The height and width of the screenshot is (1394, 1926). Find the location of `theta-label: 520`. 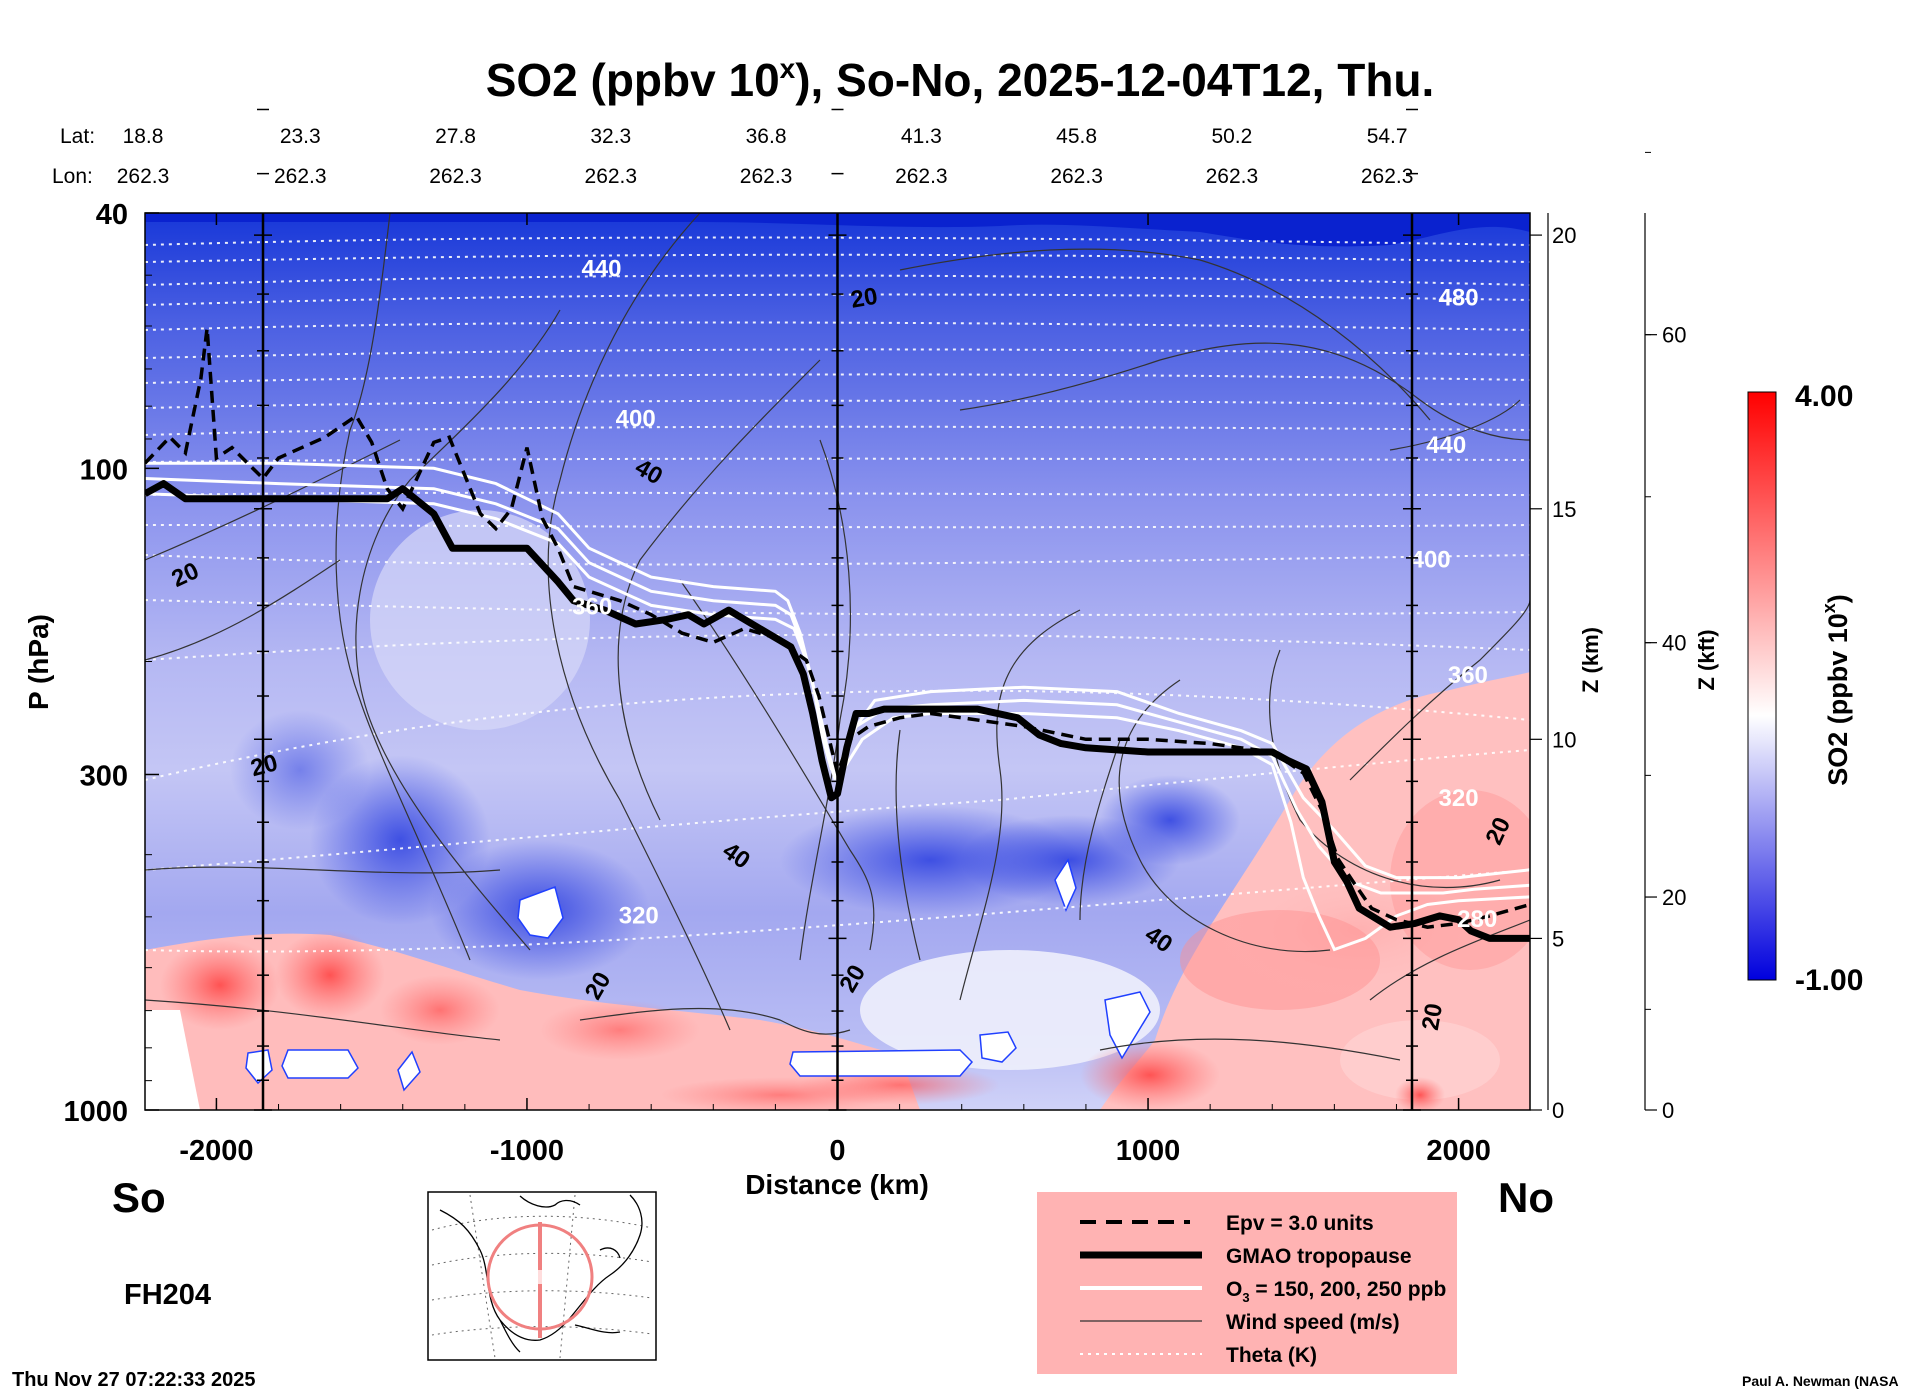

theta-label: 520 is located at coordinates (1427, 134).